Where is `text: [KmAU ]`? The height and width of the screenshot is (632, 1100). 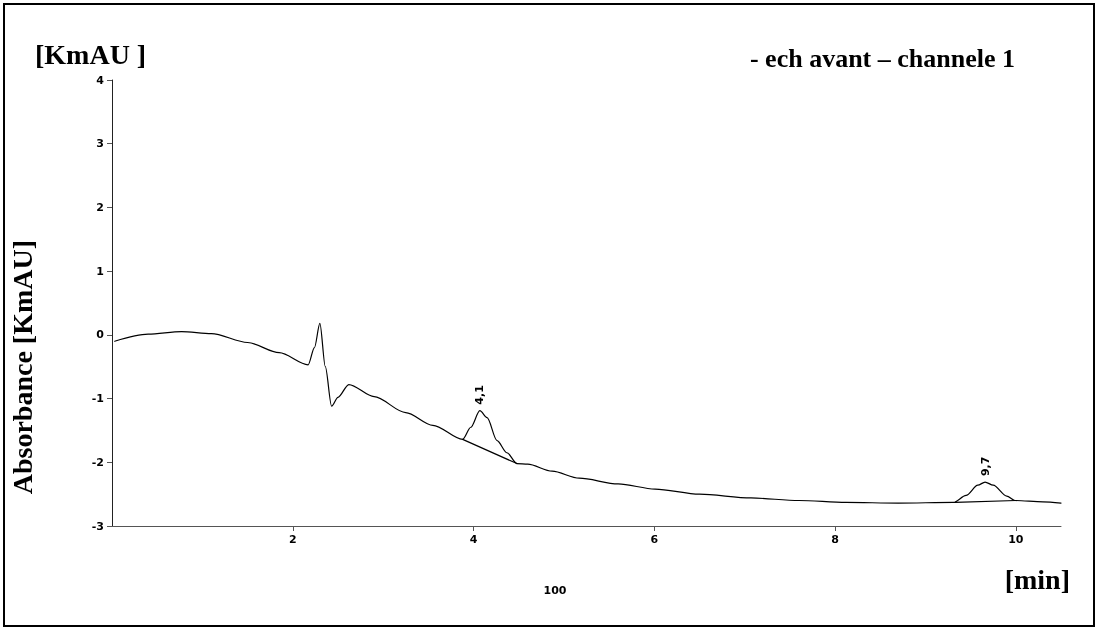
text: [KmAU ] is located at coordinates (91, 54).